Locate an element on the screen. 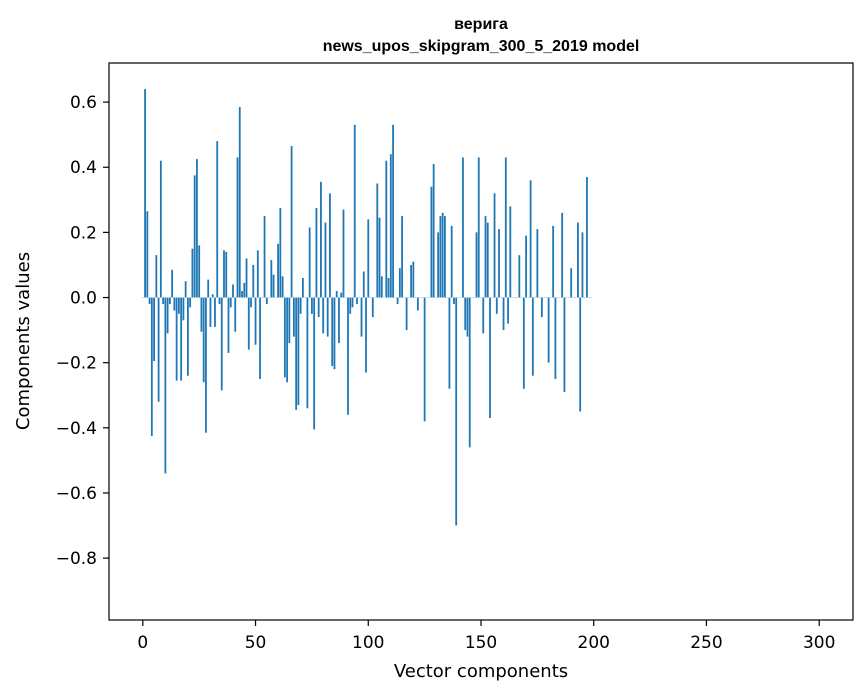  x-tick-label: 50 is located at coordinates (256, 643).